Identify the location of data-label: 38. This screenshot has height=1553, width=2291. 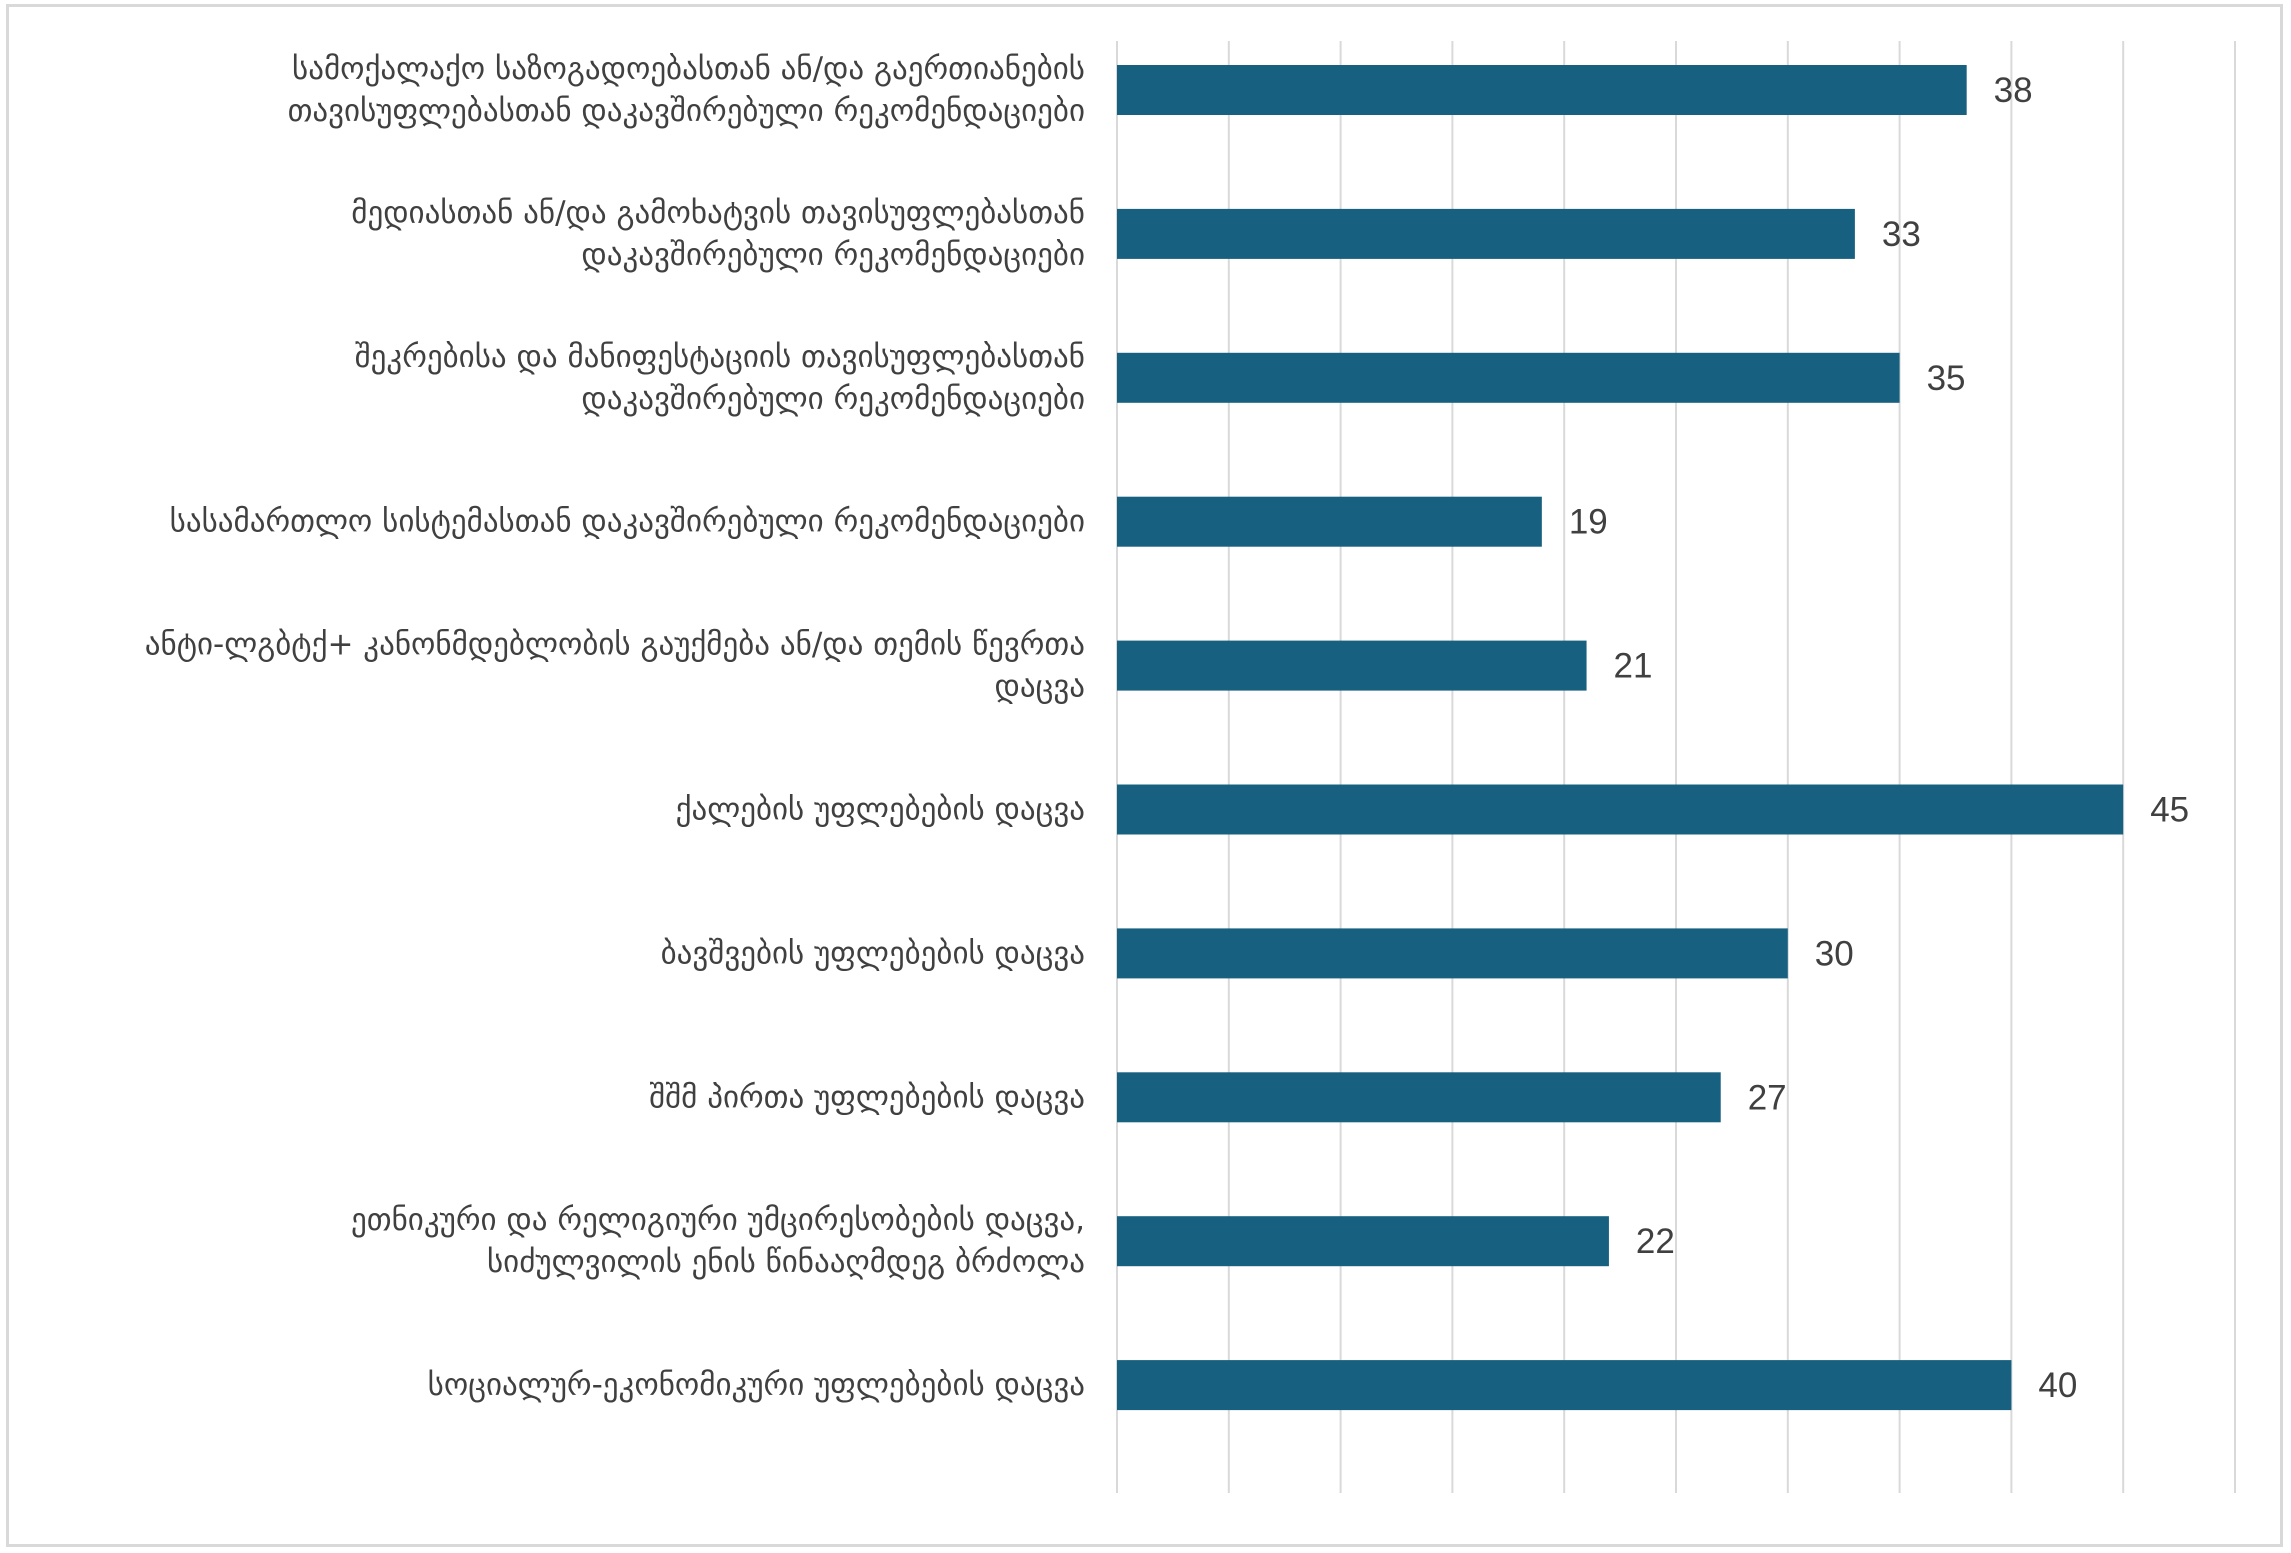
(2013, 90).